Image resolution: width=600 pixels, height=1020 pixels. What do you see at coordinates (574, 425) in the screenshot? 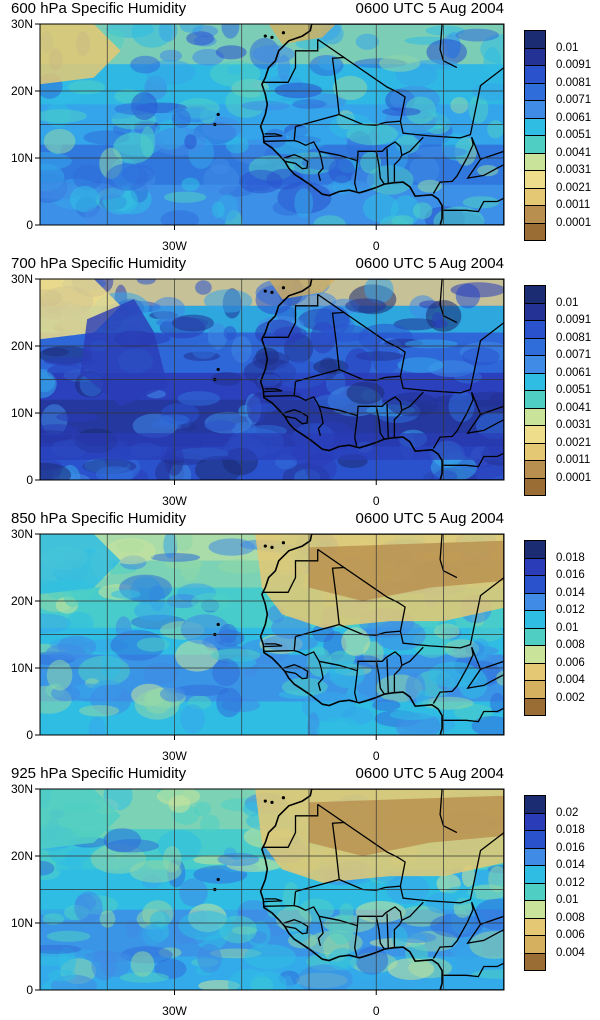
I see `colorbar-label: 0.0031` at bounding box center [574, 425].